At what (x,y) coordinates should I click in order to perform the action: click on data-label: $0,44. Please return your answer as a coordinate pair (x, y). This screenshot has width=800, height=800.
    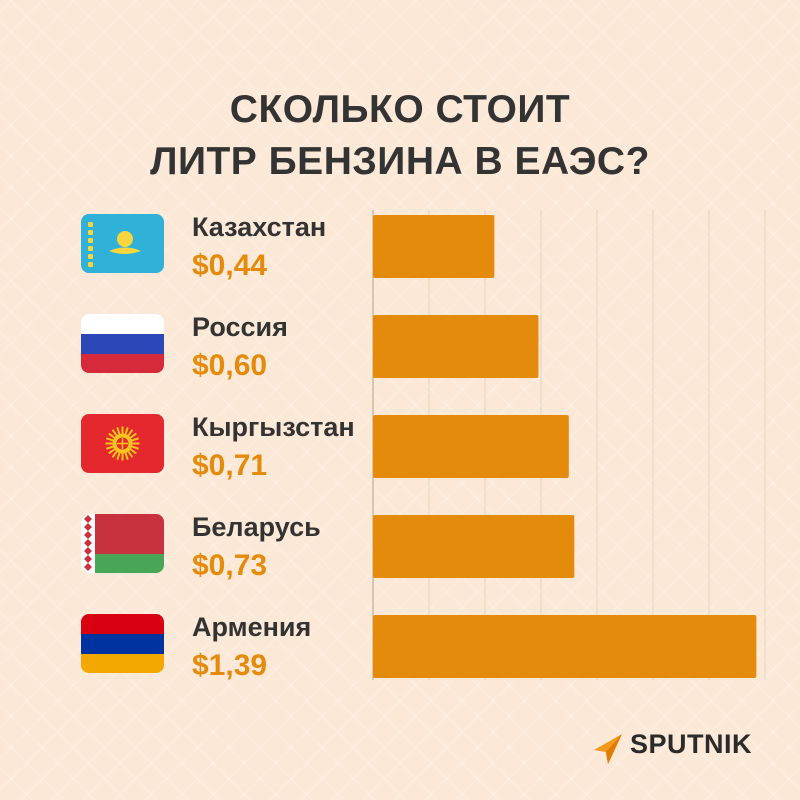
    Looking at the image, I should click on (230, 265).